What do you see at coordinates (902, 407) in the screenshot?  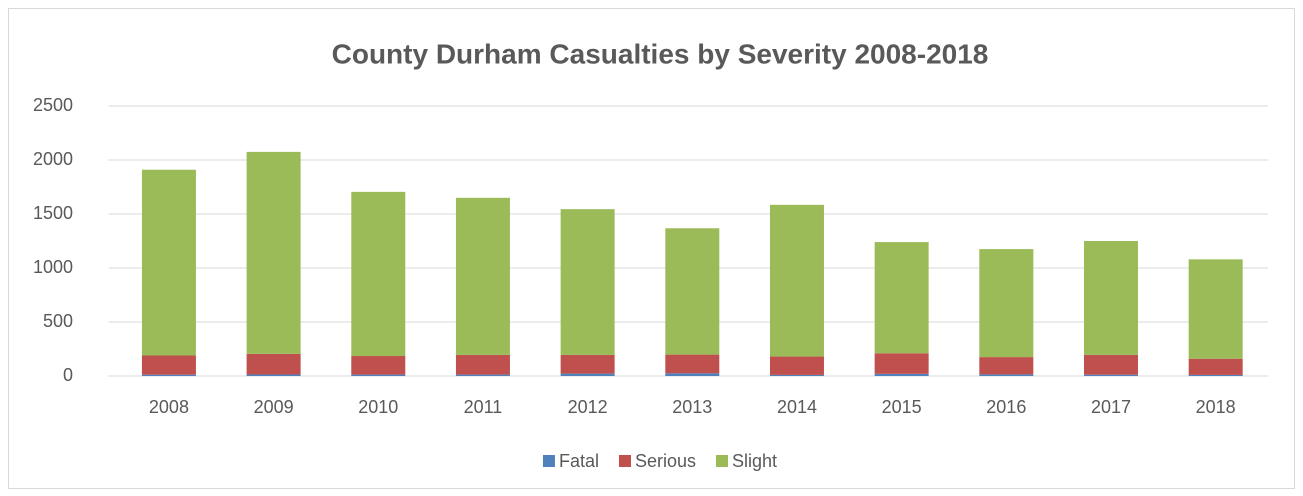 I see `x-tick-label: 2015` at bounding box center [902, 407].